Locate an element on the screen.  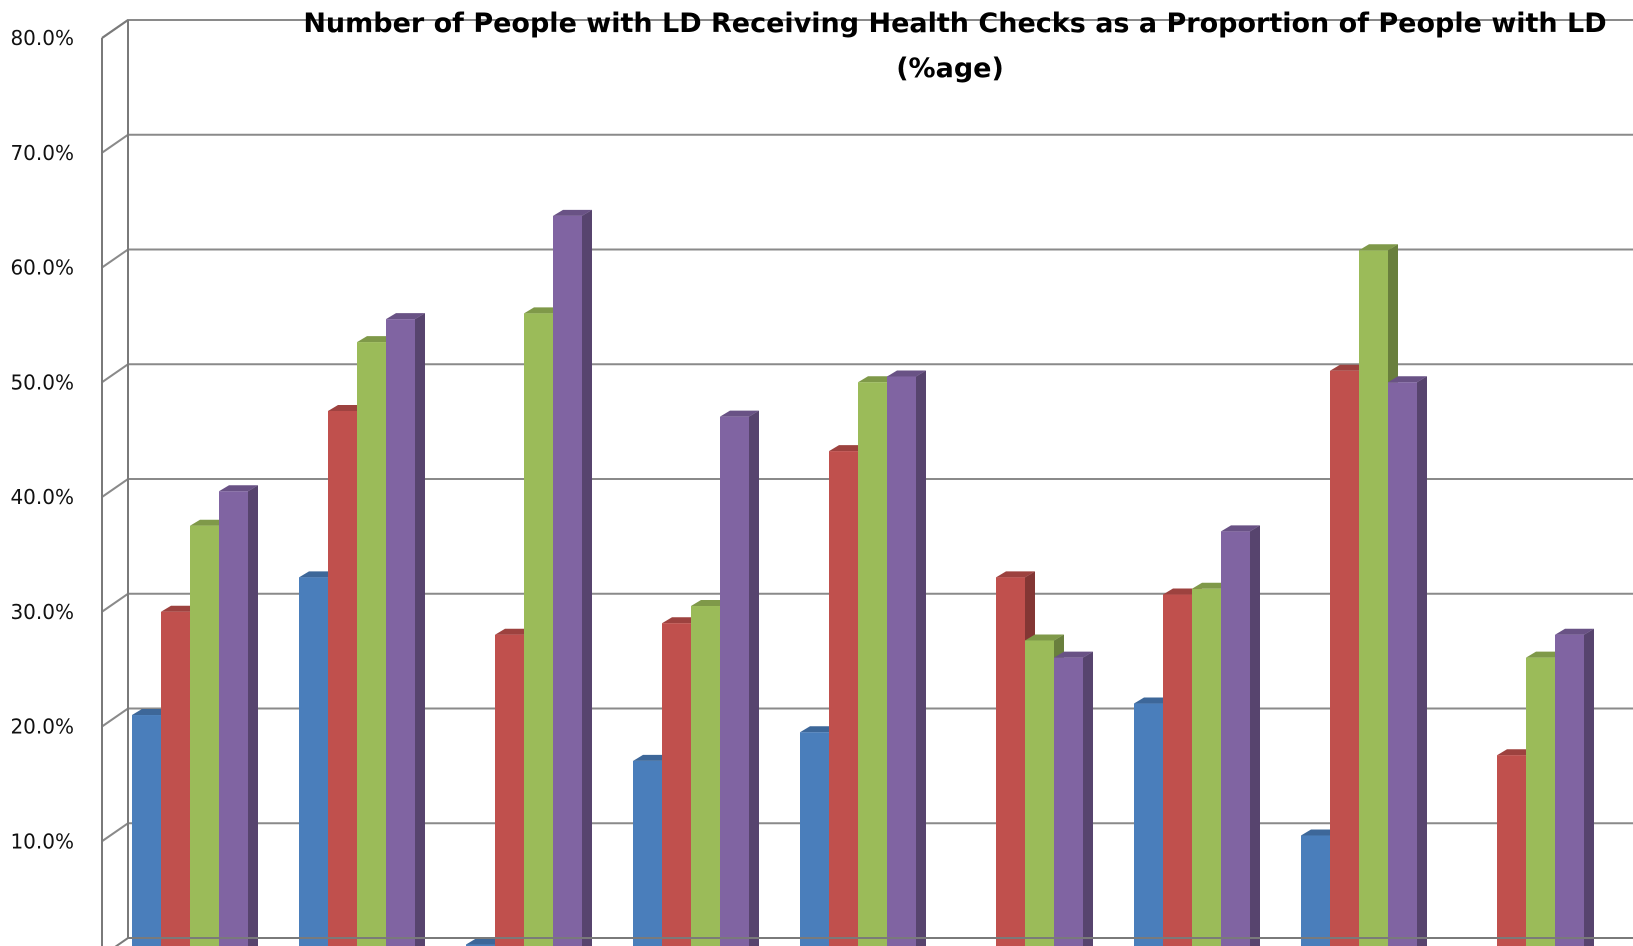
y-tick-label: 30.0% is located at coordinates (42, 612).